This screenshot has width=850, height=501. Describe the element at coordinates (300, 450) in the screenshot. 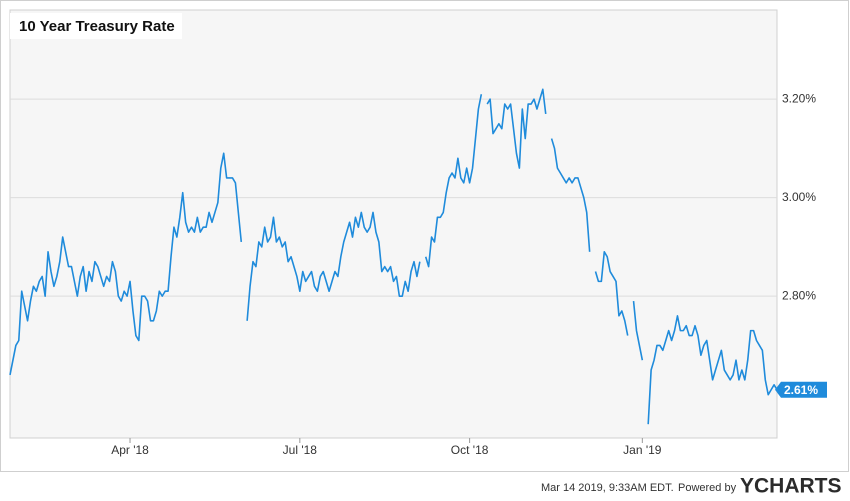

I see `x-tick-label: Jul '18` at that location.